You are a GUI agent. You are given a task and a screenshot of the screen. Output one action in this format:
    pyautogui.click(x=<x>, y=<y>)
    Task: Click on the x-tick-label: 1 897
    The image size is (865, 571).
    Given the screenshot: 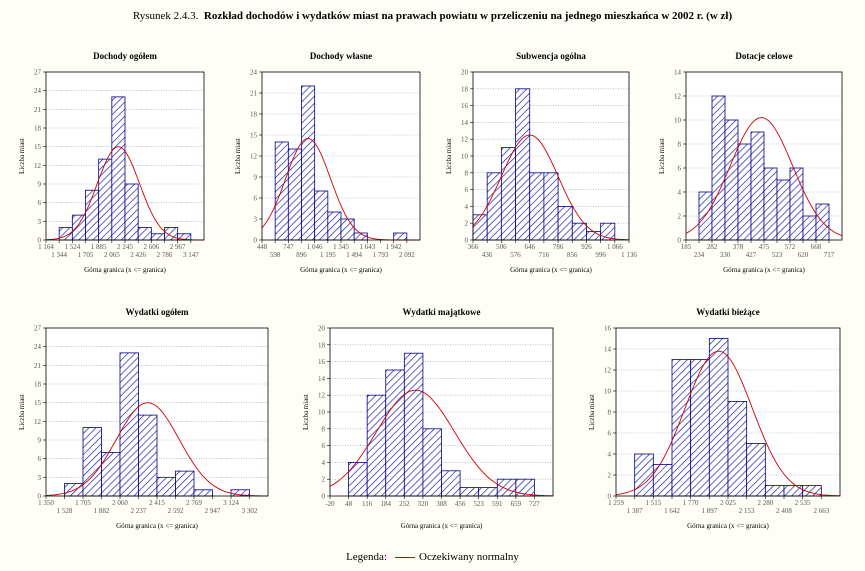 What is the action you would take?
    pyautogui.click(x=709, y=511)
    